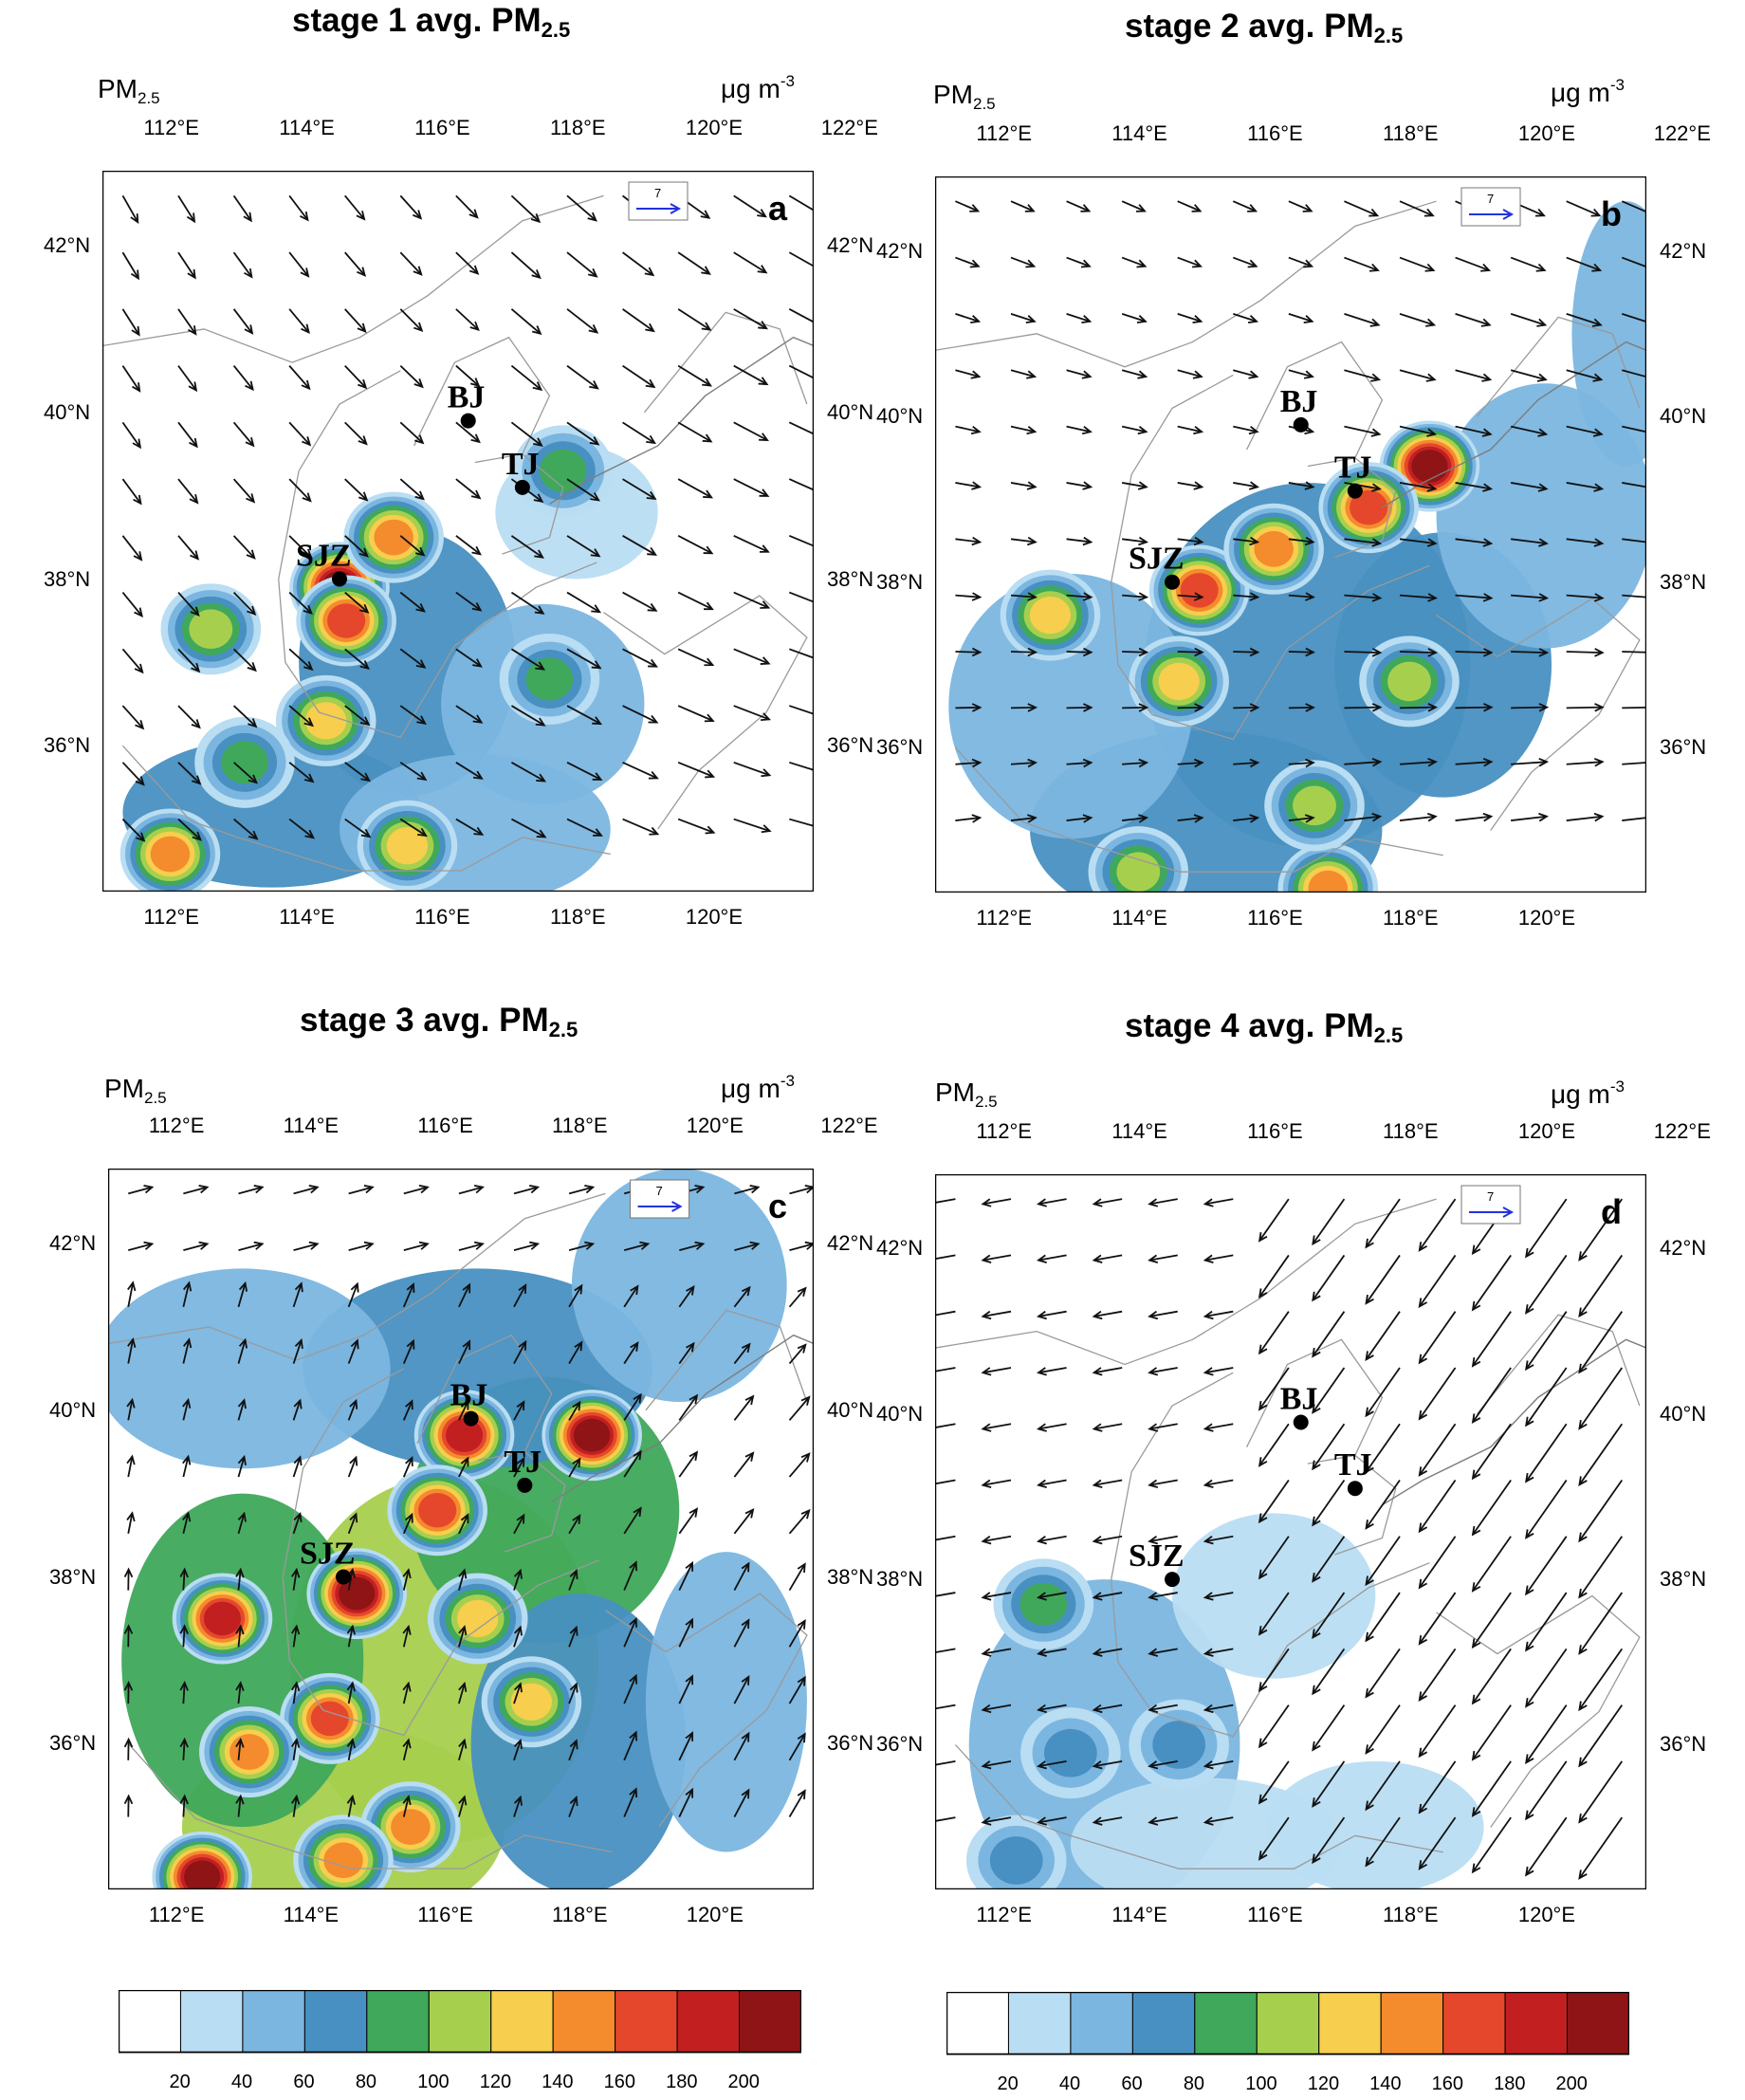 This screenshot has height=2100, width=1745. Describe the element at coordinates (1546, 1131) in the screenshot. I see `top-lon-tick-label: 120°E` at that location.